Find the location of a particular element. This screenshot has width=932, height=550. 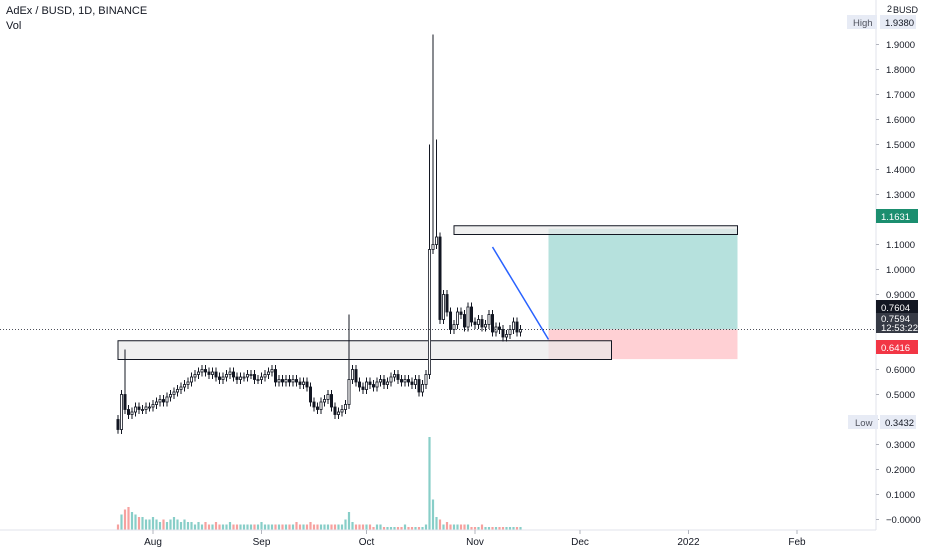

support-zone is located at coordinates (364, 350).